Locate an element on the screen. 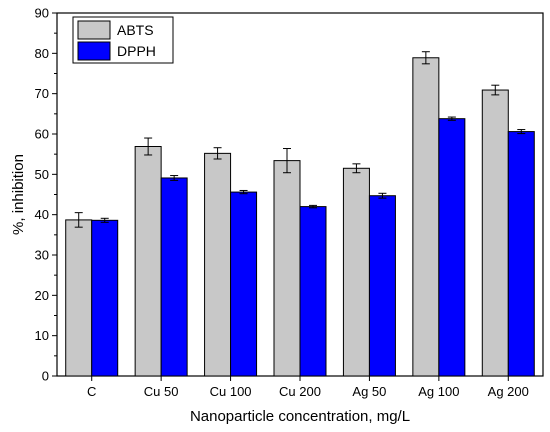 This screenshot has height=432, width=550. y-tick-label-40: 40 is located at coordinates (42, 214).